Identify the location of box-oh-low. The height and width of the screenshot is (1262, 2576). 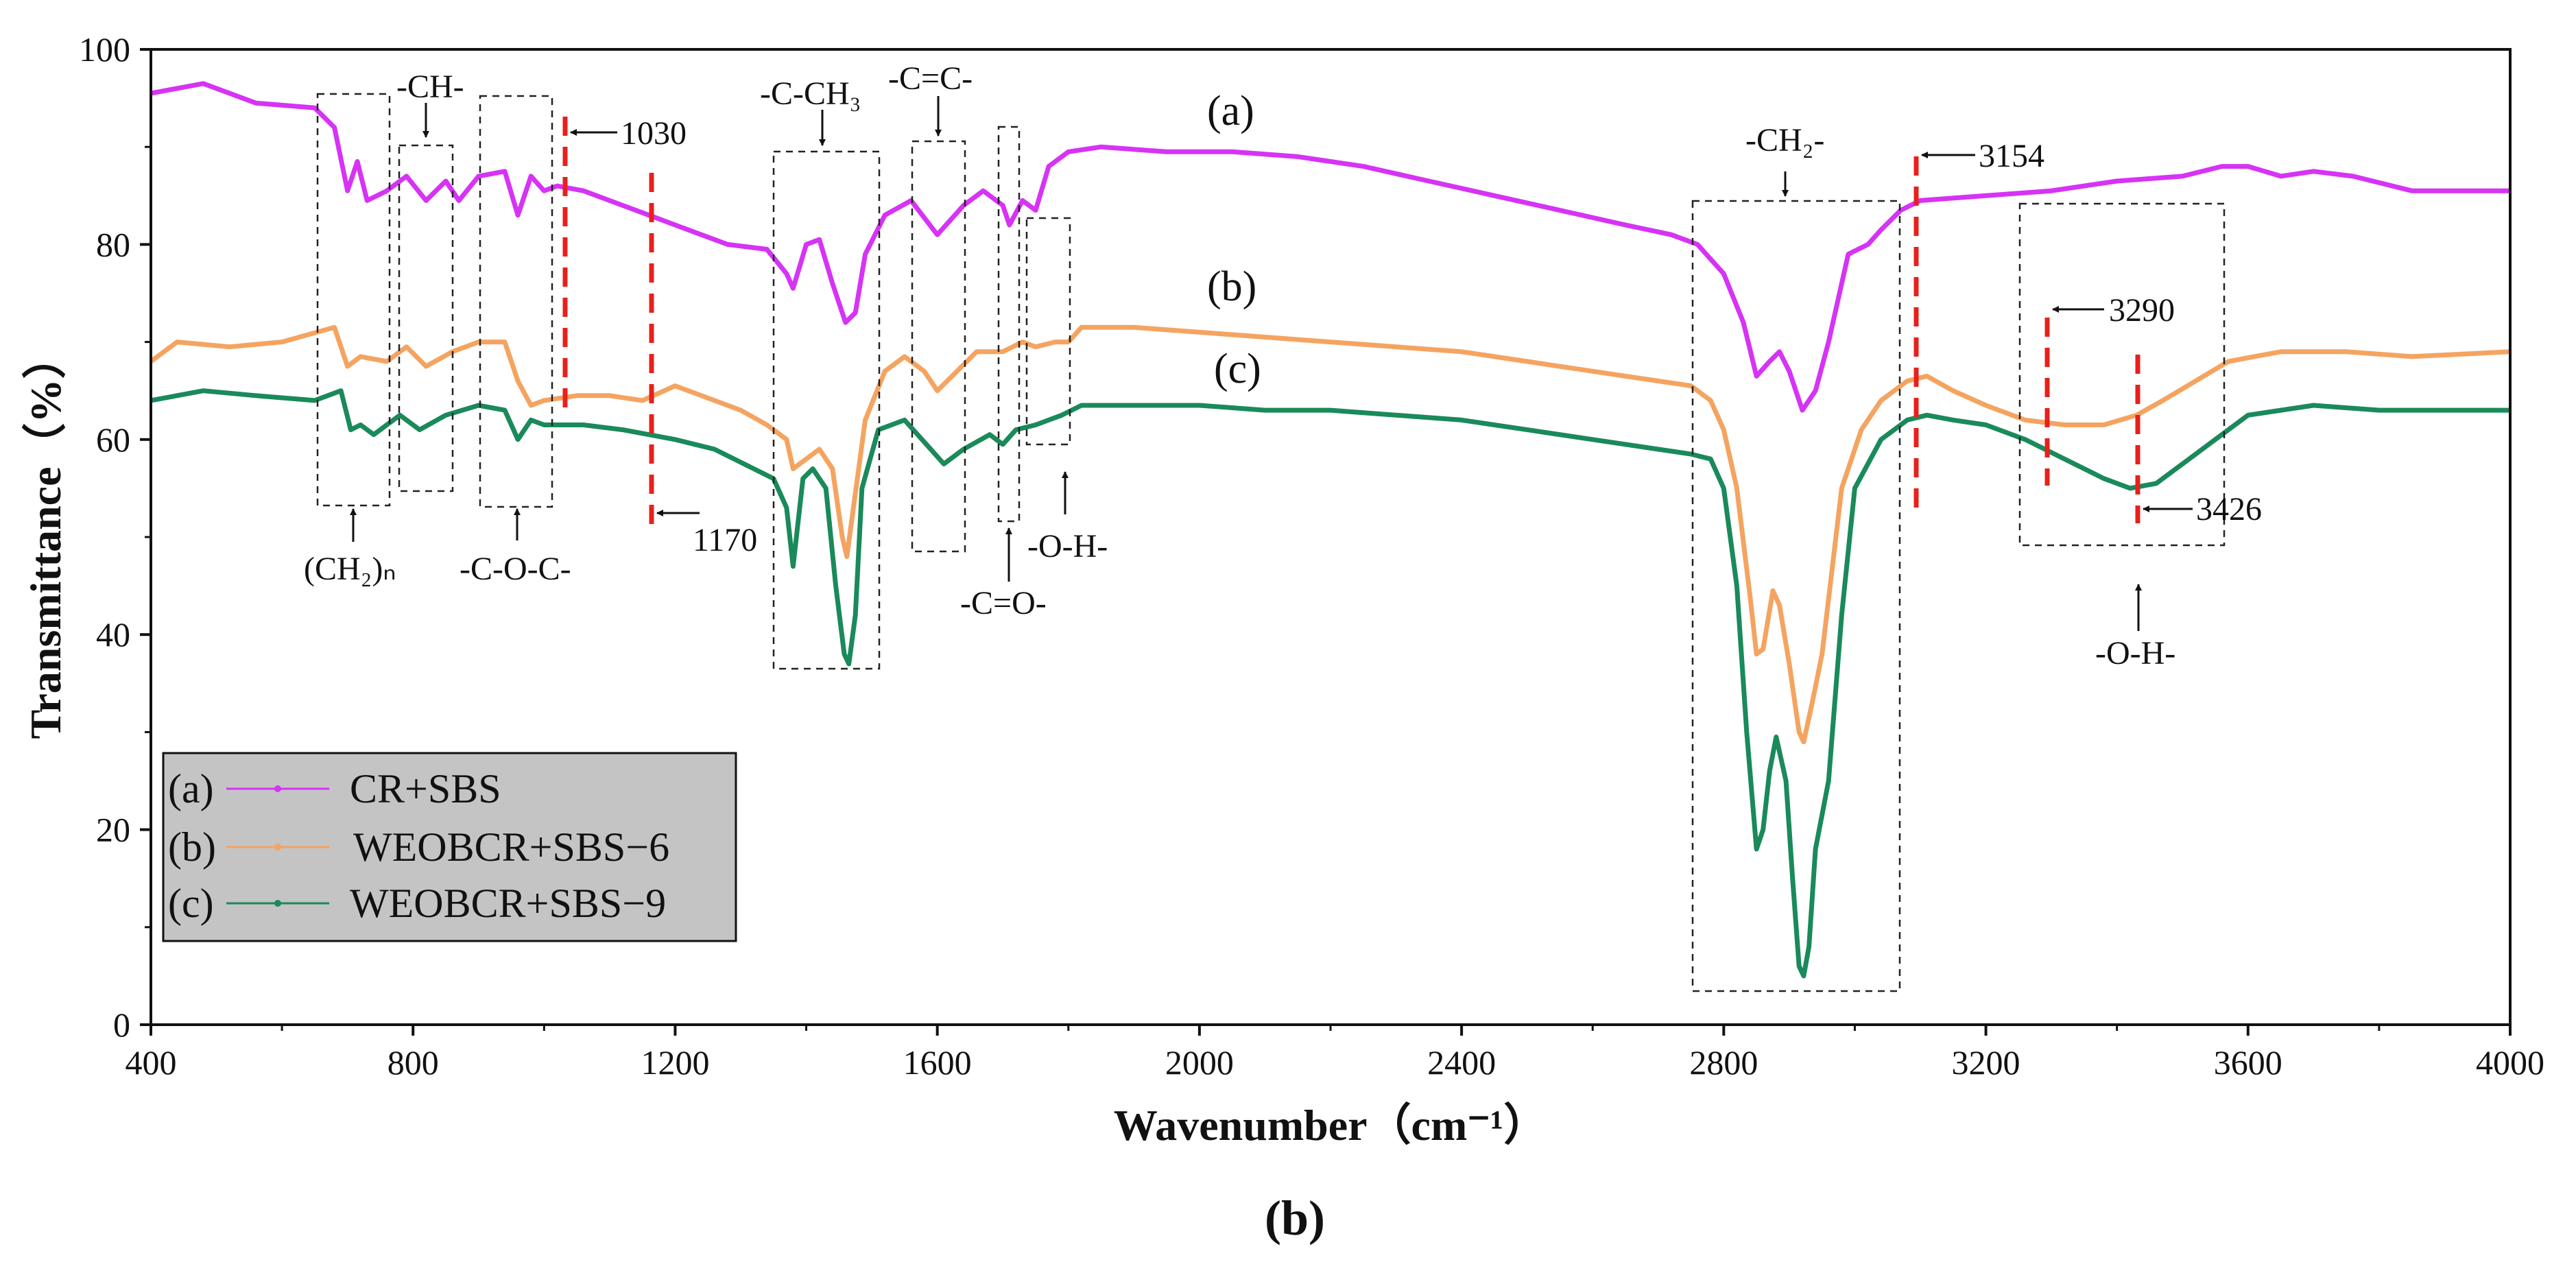
(1048, 331).